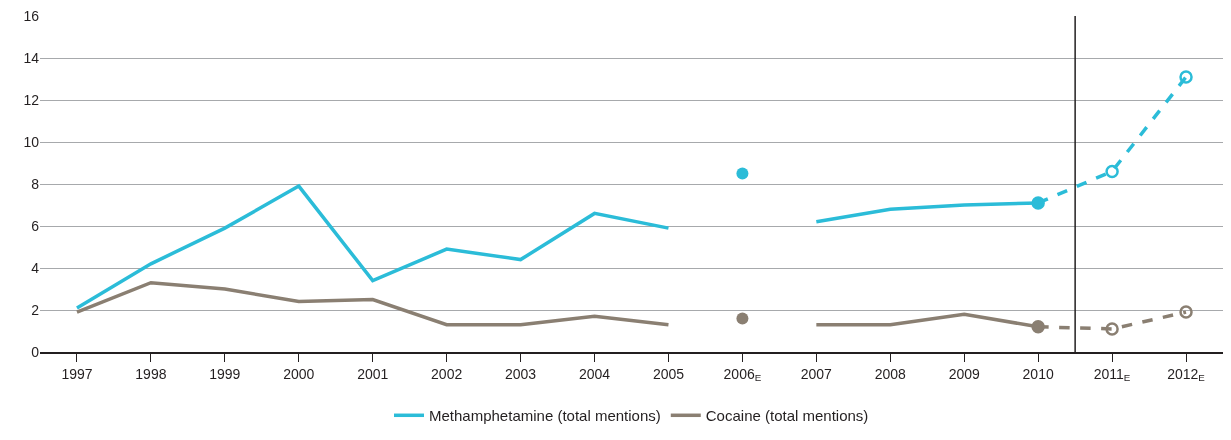 This screenshot has width=1231, height=440. Describe the element at coordinates (742, 374) in the screenshot. I see `x-tick-label: 2006$_{E}$` at that location.